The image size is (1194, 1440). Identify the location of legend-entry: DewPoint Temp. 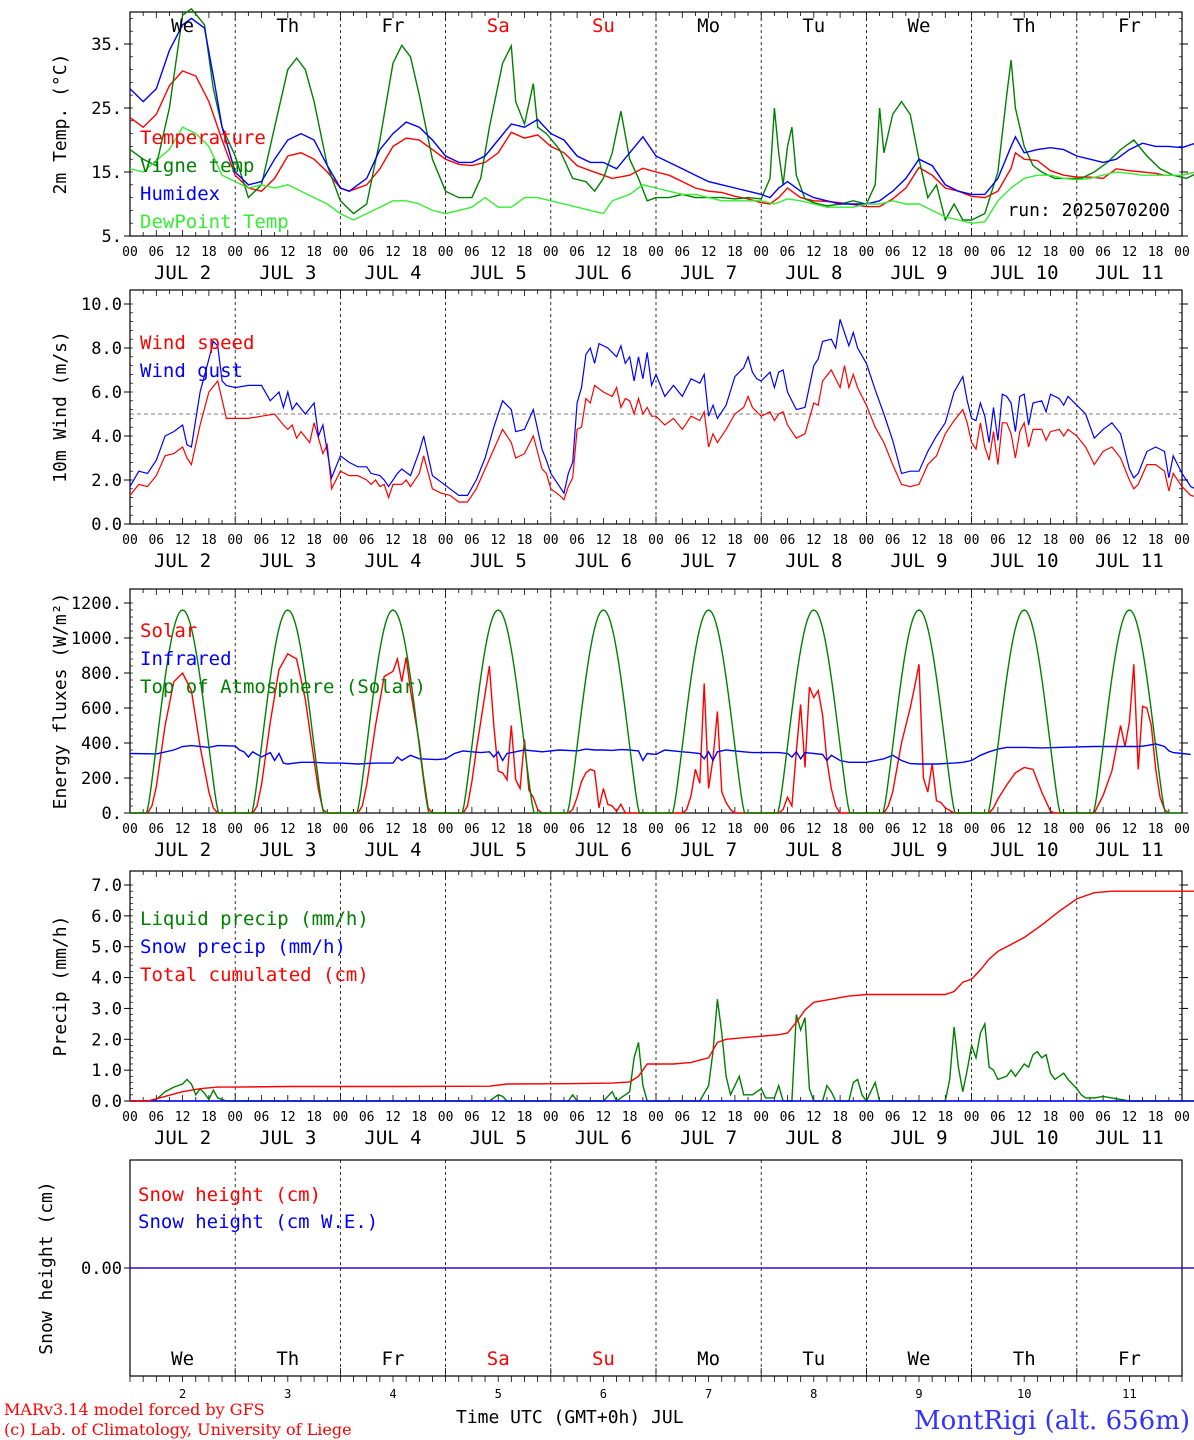
(214, 222).